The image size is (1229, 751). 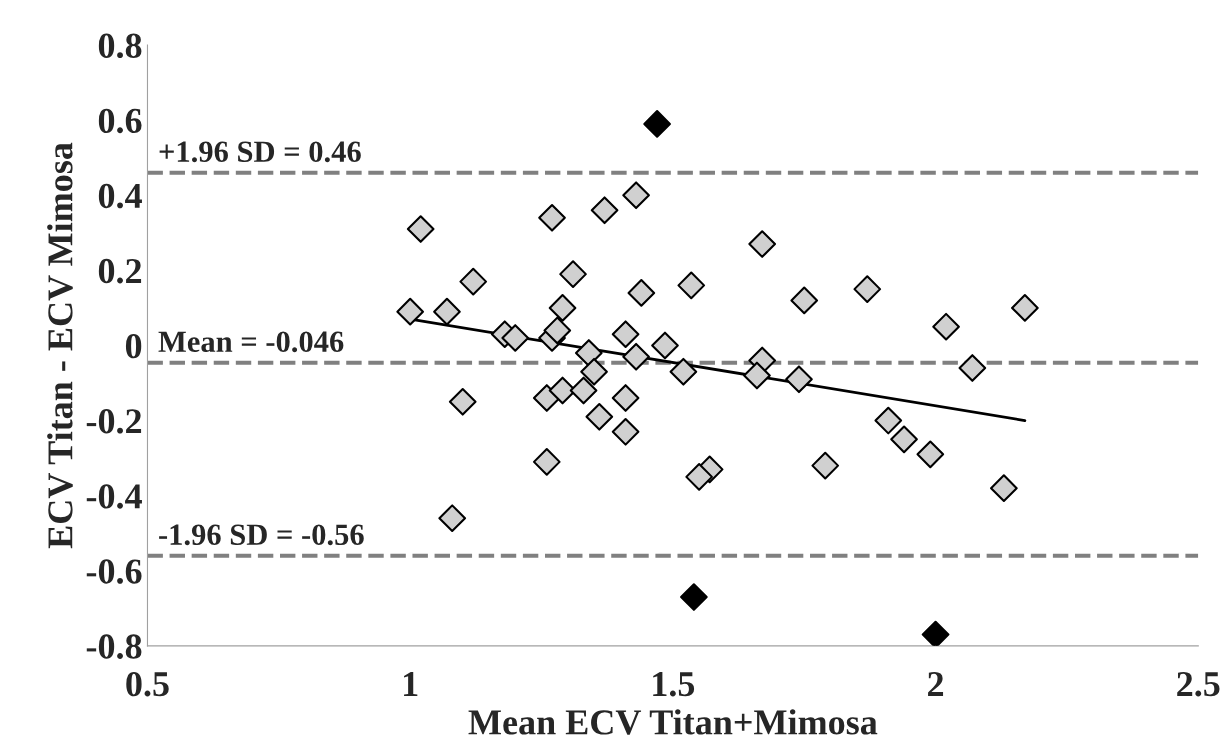 What do you see at coordinates (674, 684) in the screenshot?
I see `x-tick-label: 1.5` at bounding box center [674, 684].